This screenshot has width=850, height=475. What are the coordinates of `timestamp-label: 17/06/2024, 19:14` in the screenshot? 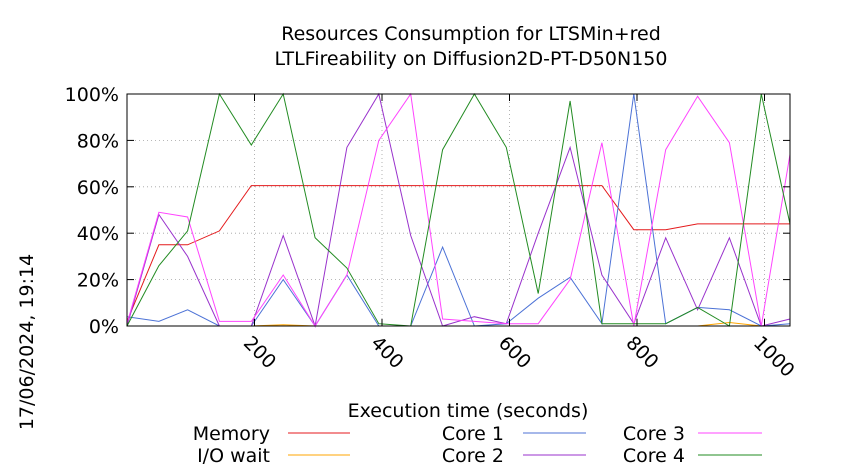 It's located at (27, 342).